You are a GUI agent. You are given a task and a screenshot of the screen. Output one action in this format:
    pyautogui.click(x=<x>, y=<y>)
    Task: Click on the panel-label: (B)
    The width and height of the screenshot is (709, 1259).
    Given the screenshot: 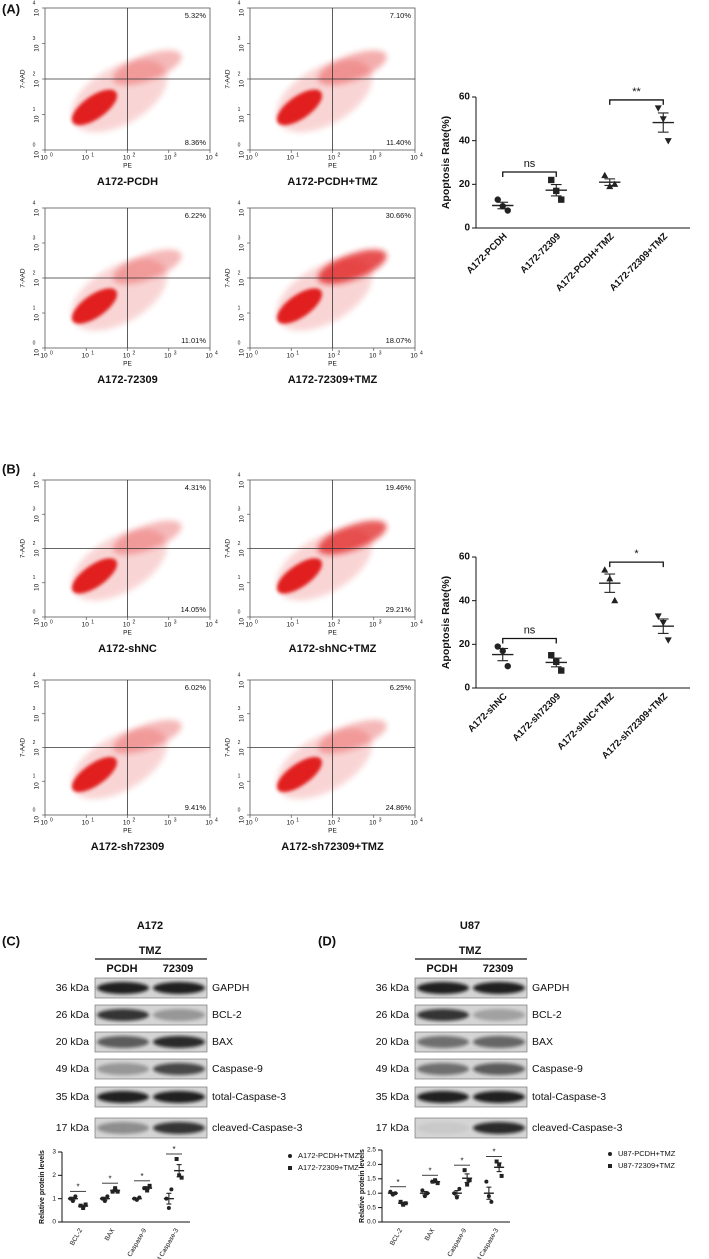 What is the action you would take?
    pyautogui.click(x=11, y=468)
    